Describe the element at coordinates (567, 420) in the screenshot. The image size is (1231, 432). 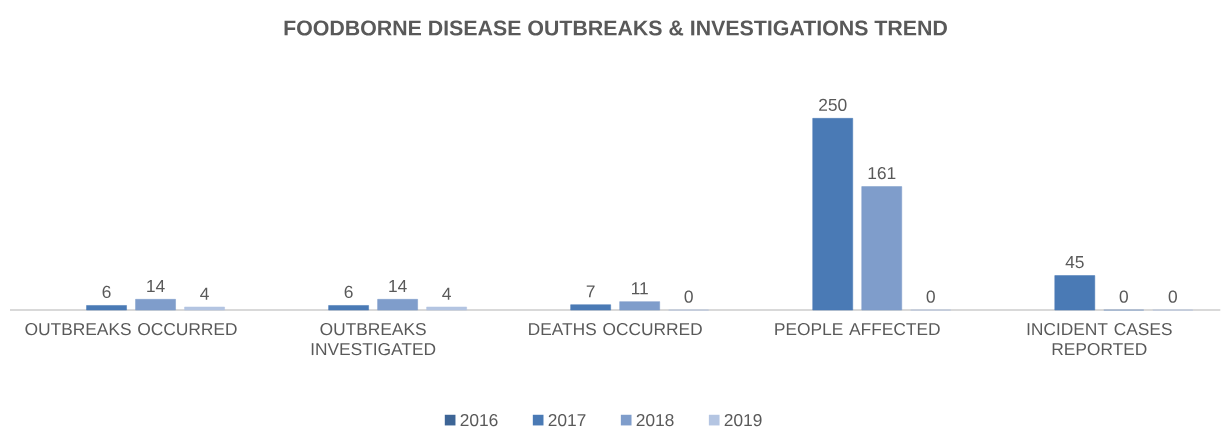
I see `legend-label: 2017` at that location.